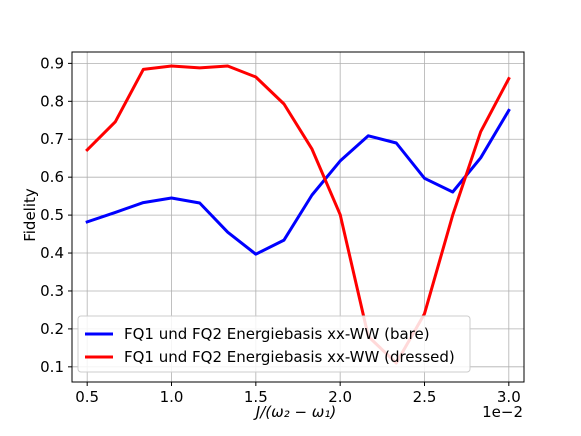 Image resolution: width=581 pixels, height=436 pixels. What do you see at coordinates (294, 412) in the screenshot?
I see `x-axis-label: J/(ω₂ − ω₁)` at bounding box center [294, 412].